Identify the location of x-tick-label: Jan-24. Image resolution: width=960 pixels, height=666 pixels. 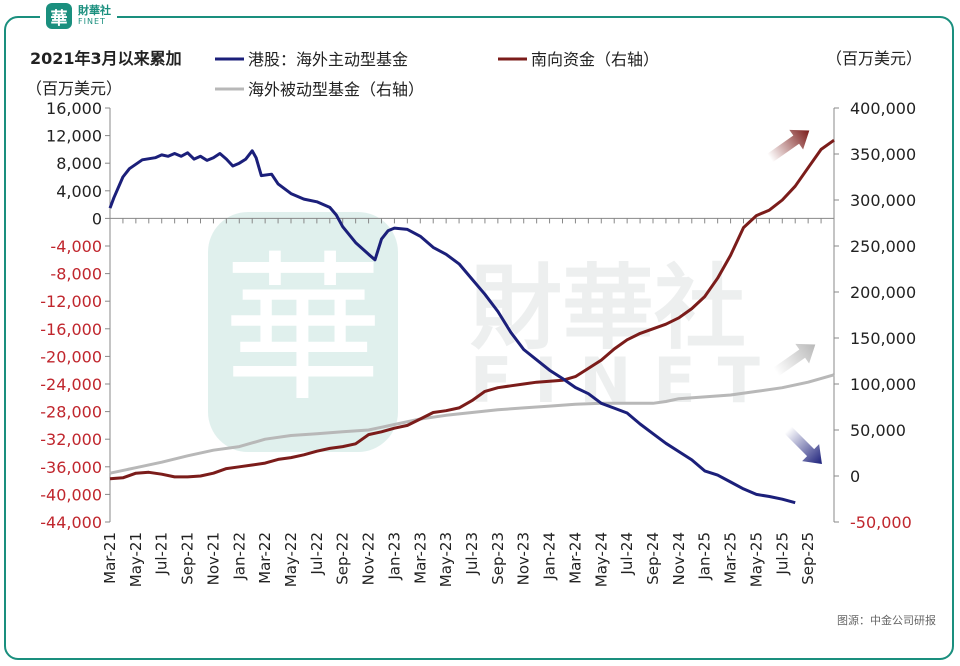
(550, 556).